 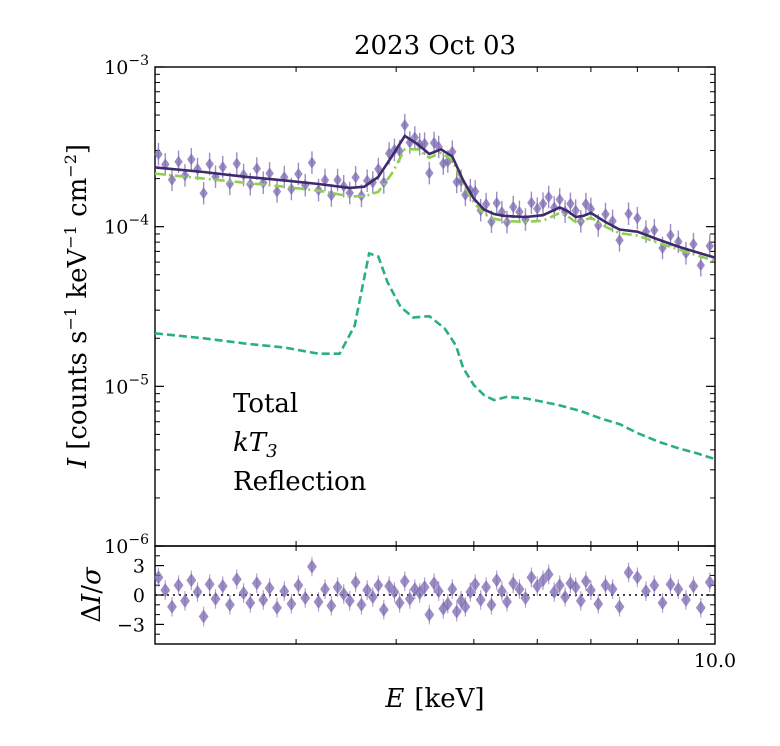 What do you see at coordinates (138, 380) in the screenshot?
I see `y-tick-label-exp: −5` at bounding box center [138, 380].